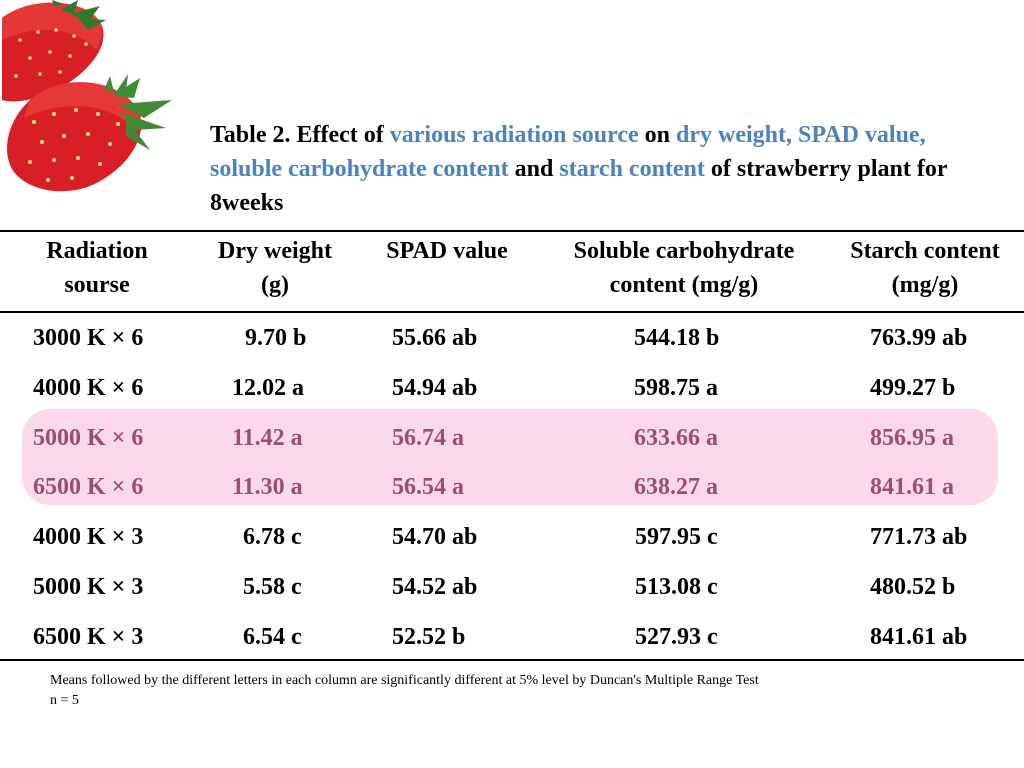  Describe the element at coordinates (97, 268) in the screenshot. I see `header-radiation-source: Radiation sourse` at that location.